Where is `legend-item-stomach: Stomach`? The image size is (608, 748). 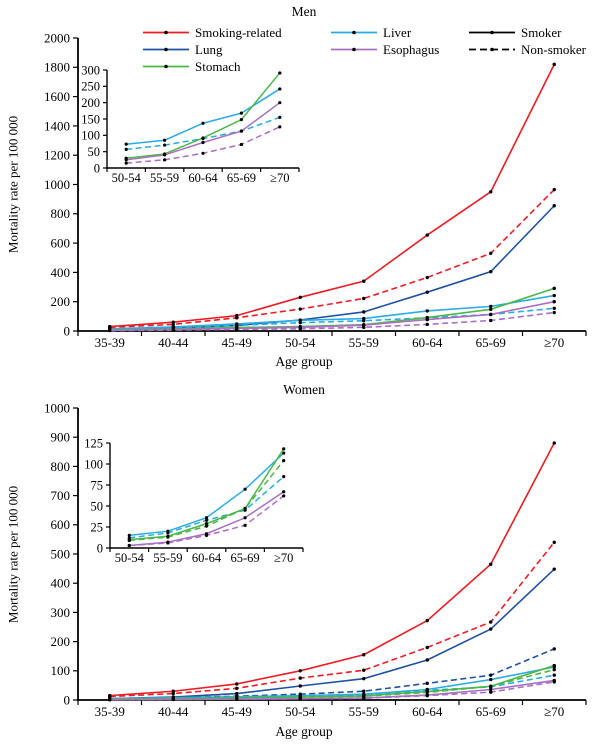
legend-item-stomach: Stomach is located at coordinates (236, 66).